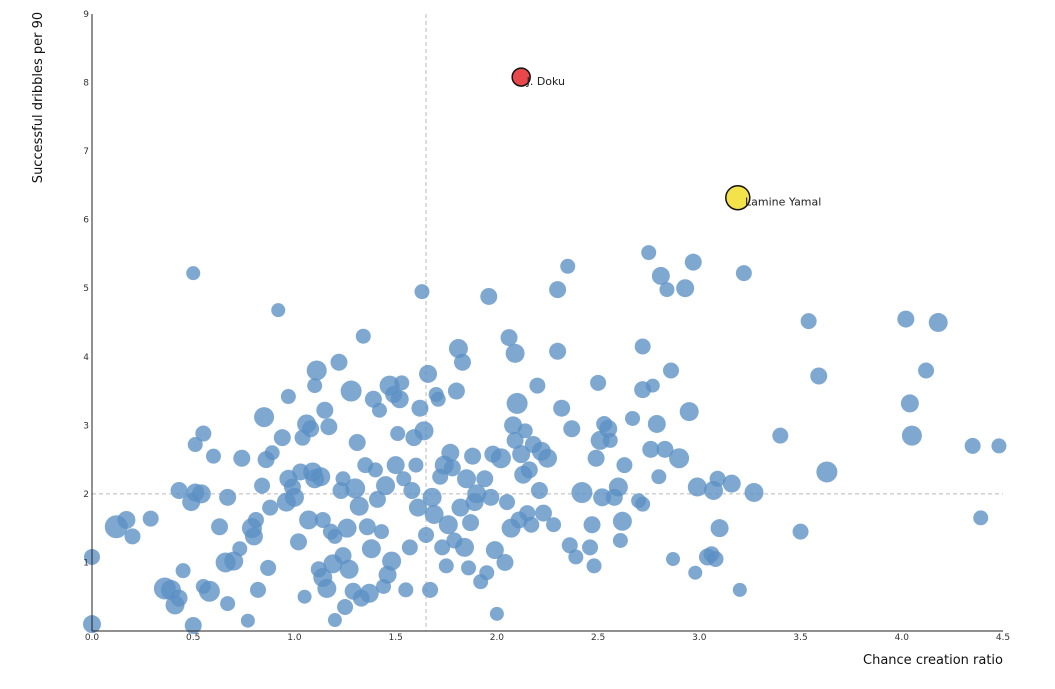  What do you see at coordinates (933, 660) in the screenshot?
I see `x-axis-title: Chance creation ratio` at bounding box center [933, 660].